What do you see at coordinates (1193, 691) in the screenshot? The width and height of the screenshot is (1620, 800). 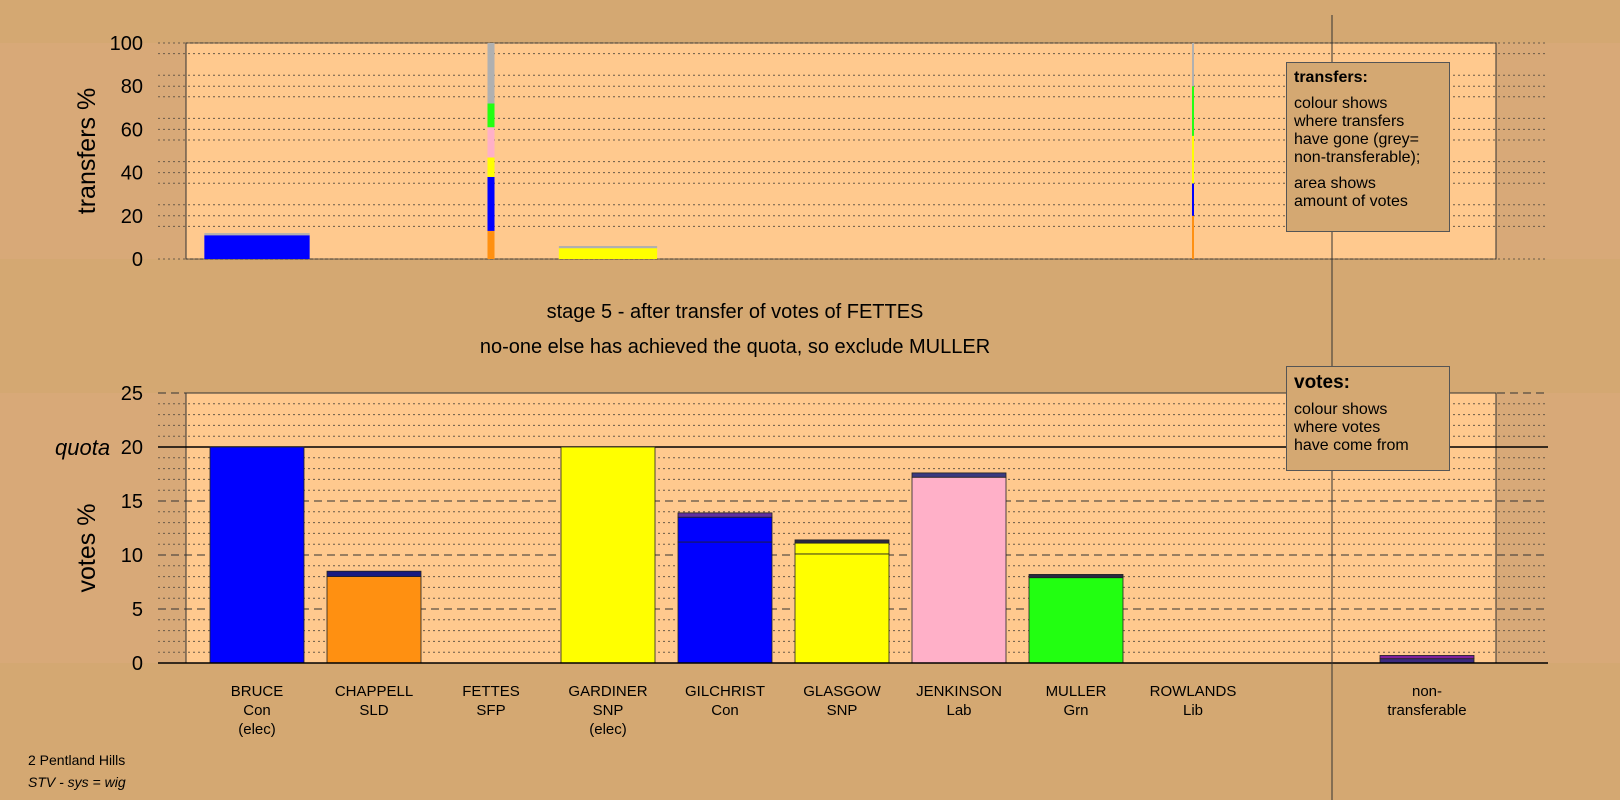 I see `candidate-name: ROWLANDS` at bounding box center [1193, 691].